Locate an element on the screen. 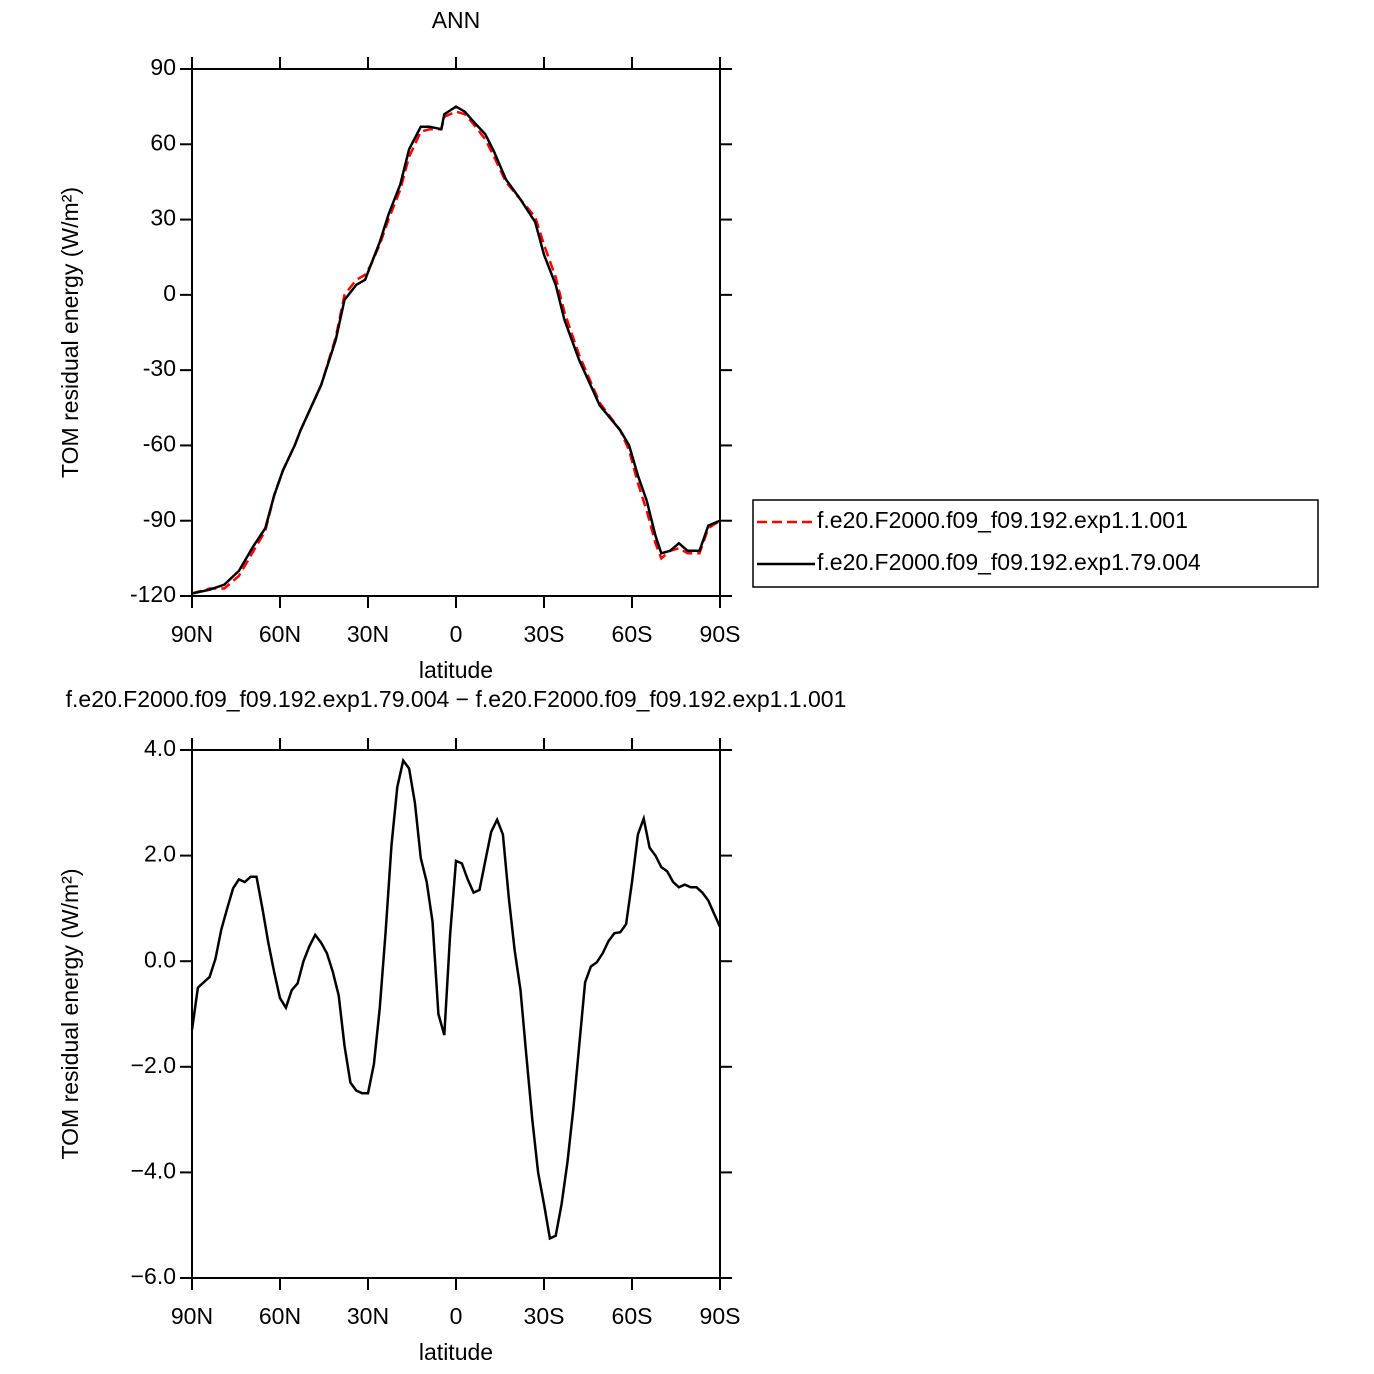 The image size is (1374, 1374). y-tick-label: 30 is located at coordinates (163, 218).